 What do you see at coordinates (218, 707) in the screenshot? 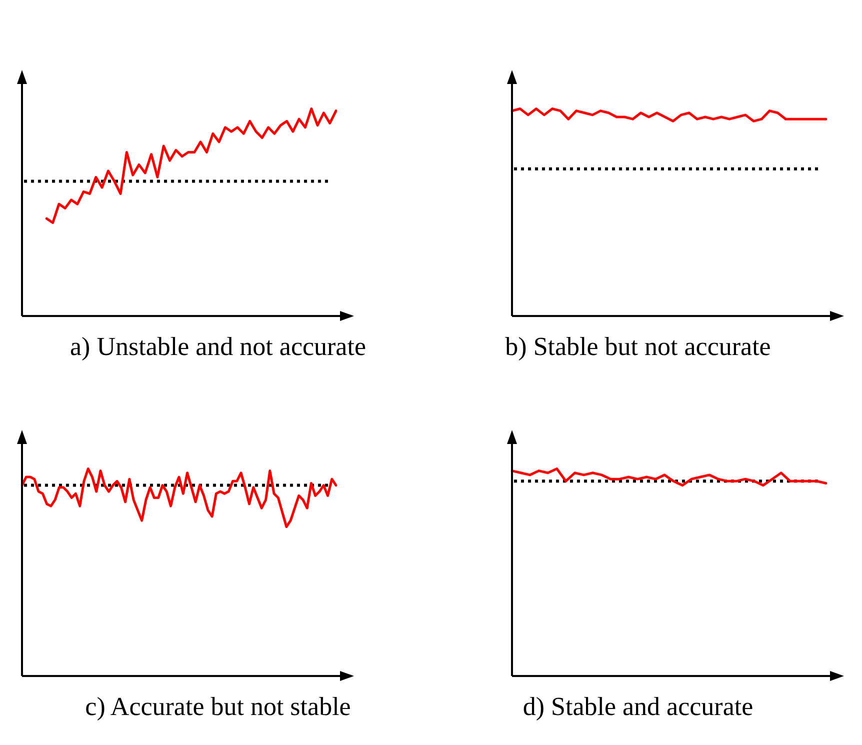
I see `text: c) Accurate but not stable` at bounding box center [218, 707].